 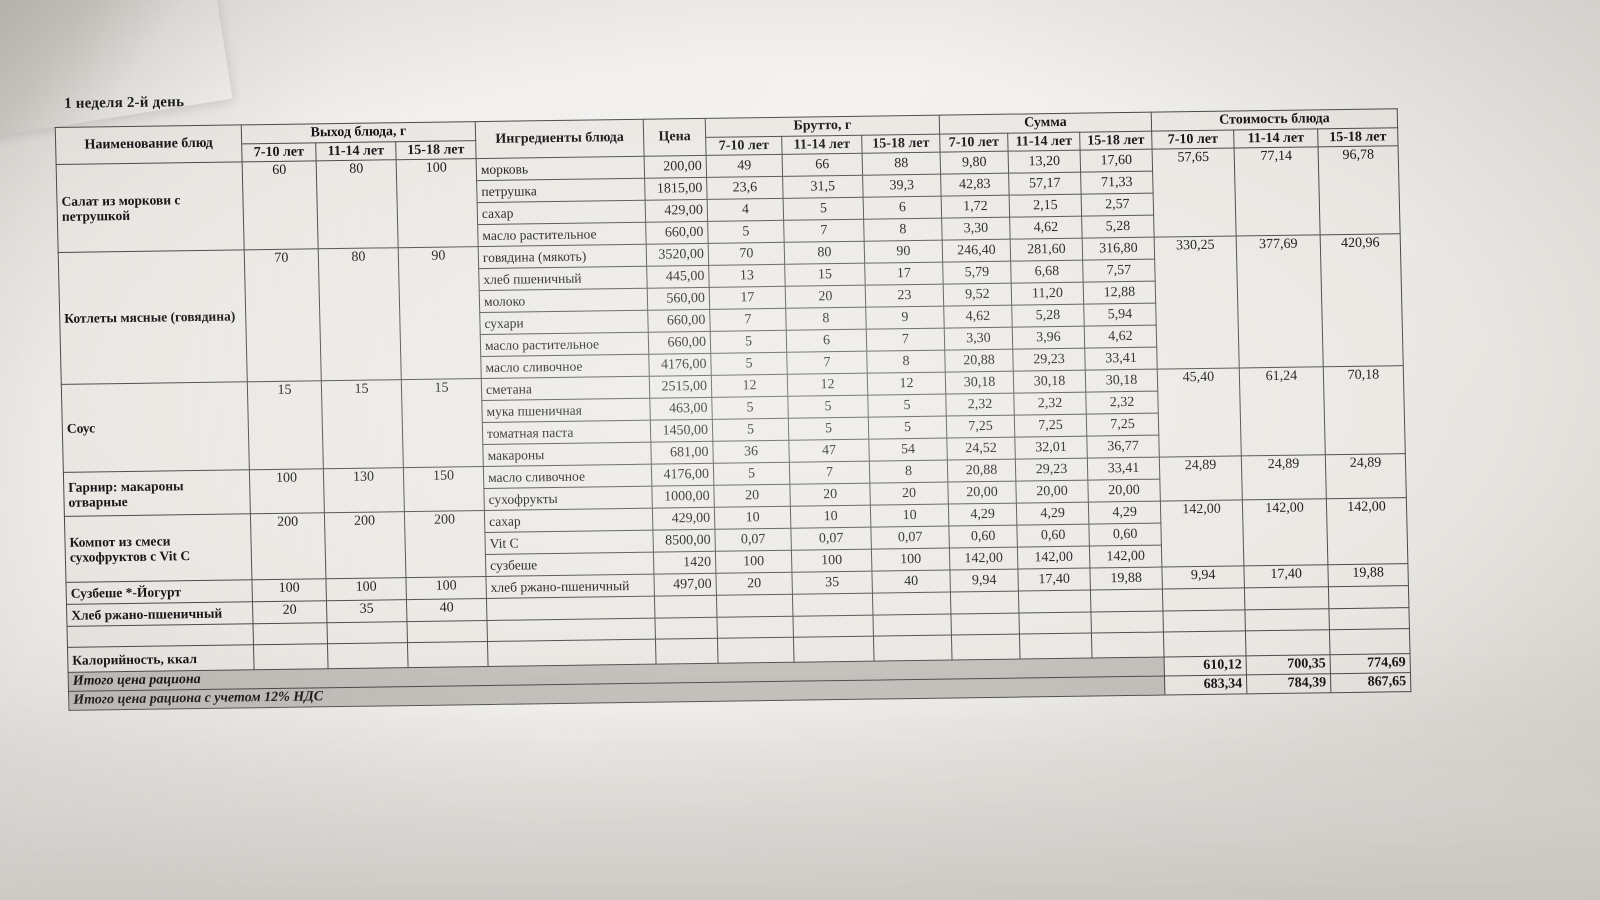 I want to click on header-gross-age-1: 11-14 лет, so click(x=822, y=144).